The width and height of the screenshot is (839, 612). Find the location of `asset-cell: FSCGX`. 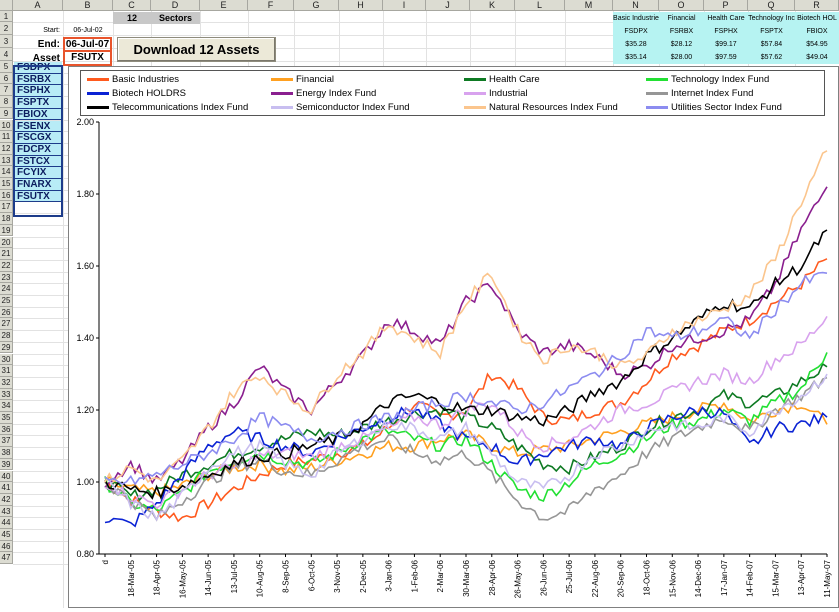

asset-cell: FSCGX is located at coordinates (38, 138).